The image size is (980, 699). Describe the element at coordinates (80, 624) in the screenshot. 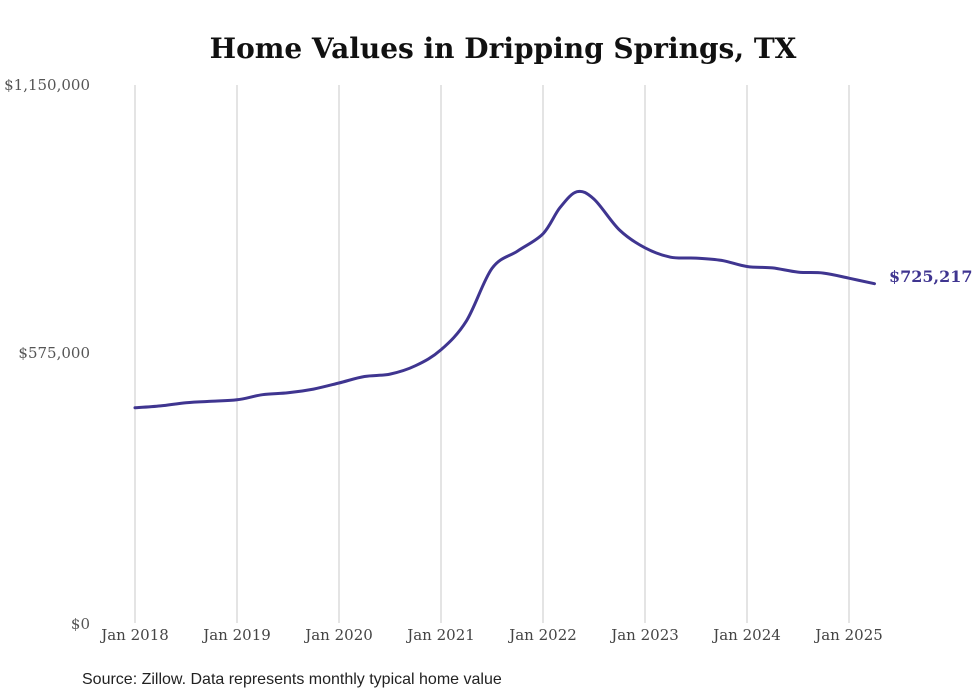

I see `y-tick-label-zero: $0` at that location.